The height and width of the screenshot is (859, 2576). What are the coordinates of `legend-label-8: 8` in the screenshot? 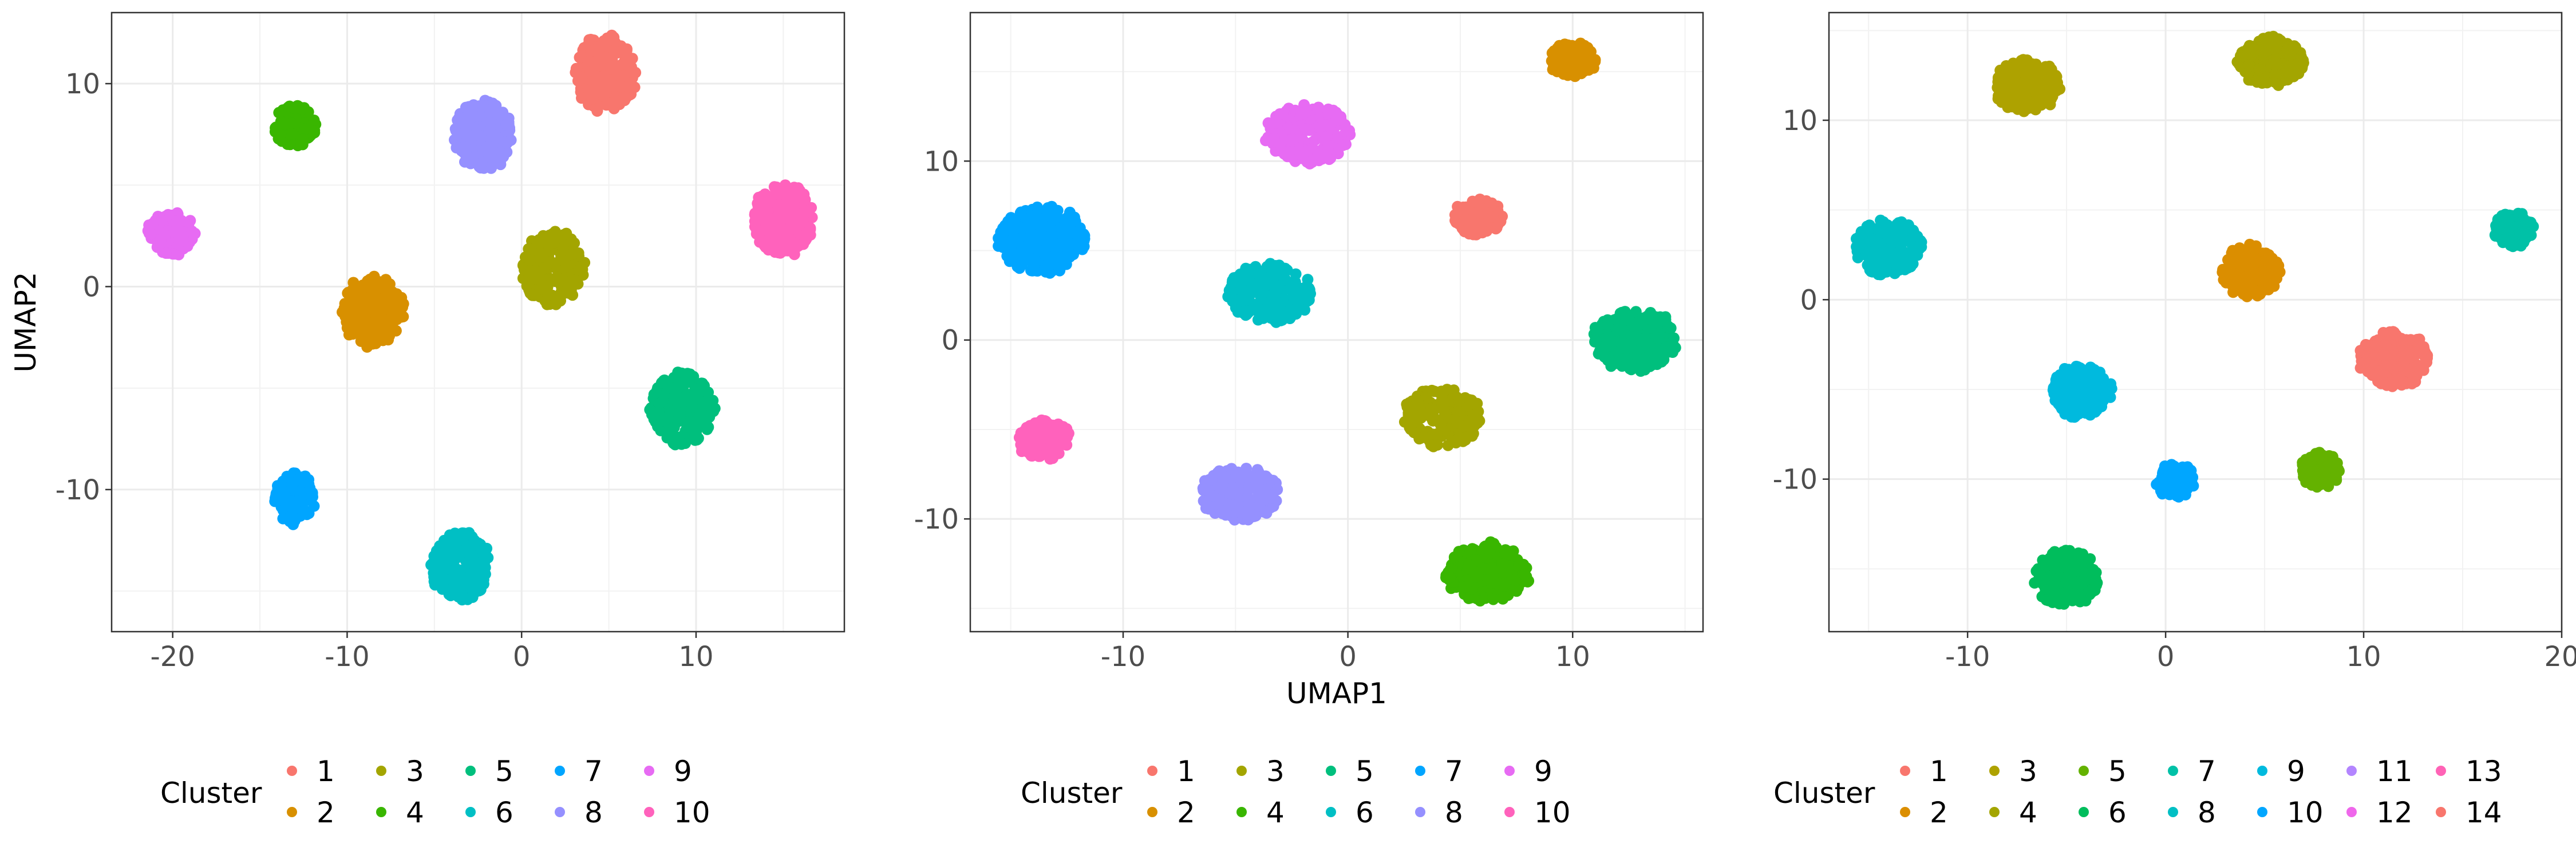 It's located at (1454, 812).